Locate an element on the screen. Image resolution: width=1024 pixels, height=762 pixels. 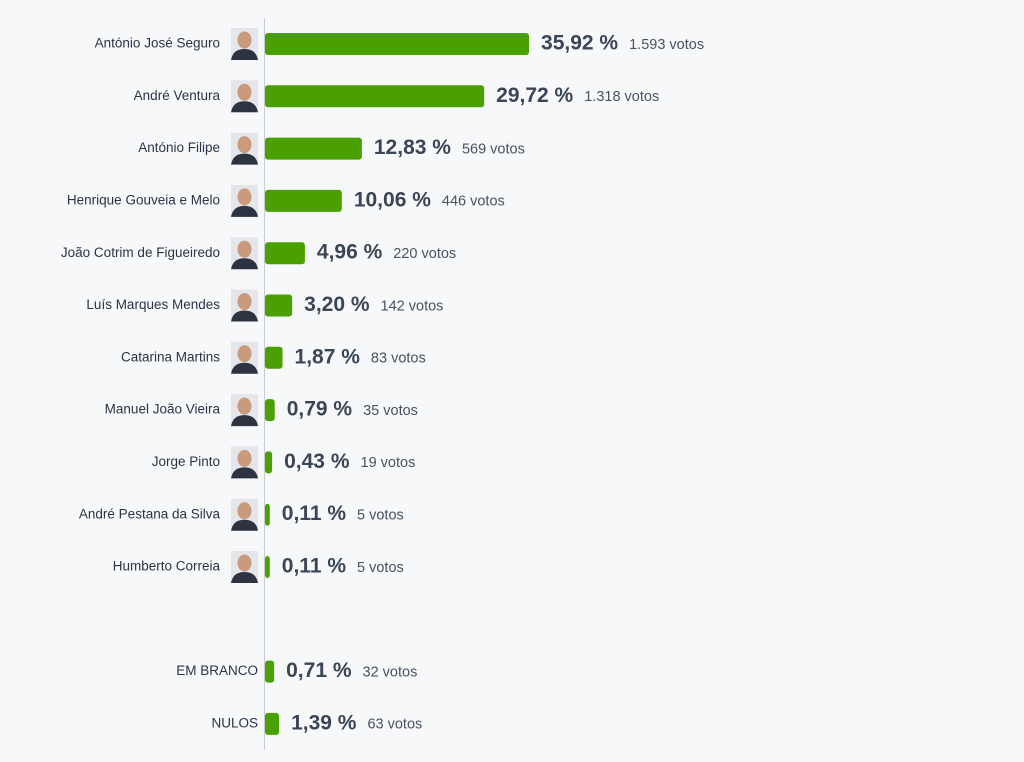
votes-label: 220 votos is located at coordinates (424, 254).